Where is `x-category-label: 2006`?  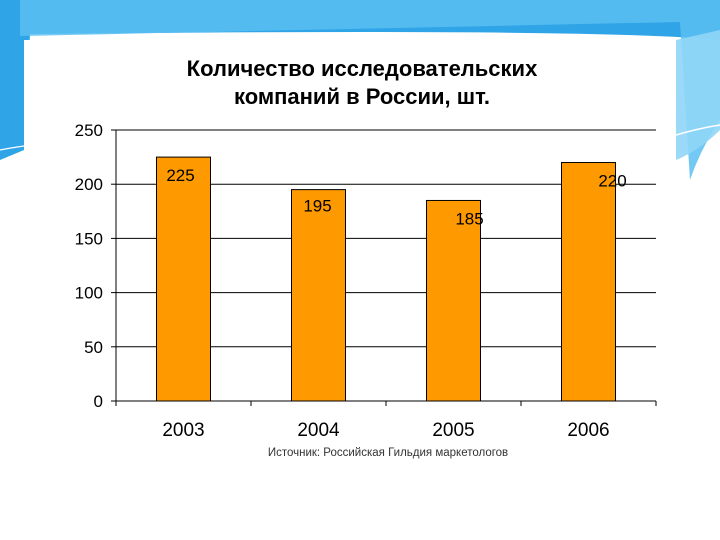 x-category-label: 2006 is located at coordinates (588, 430).